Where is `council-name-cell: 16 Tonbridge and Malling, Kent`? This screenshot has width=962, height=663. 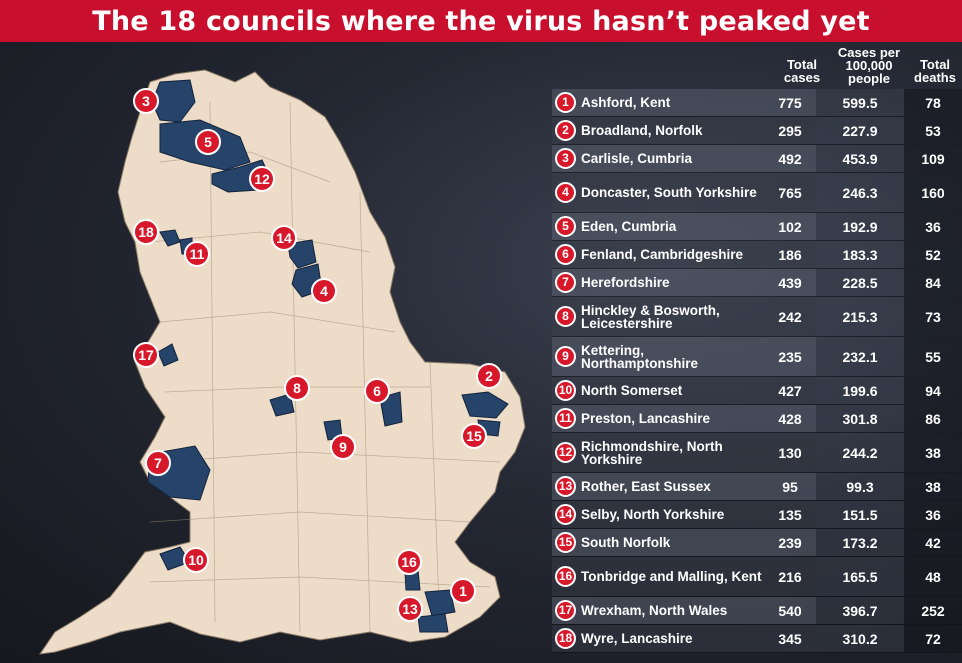 council-name-cell: 16 Tonbridge and Malling, Kent is located at coordinates (658, 576).